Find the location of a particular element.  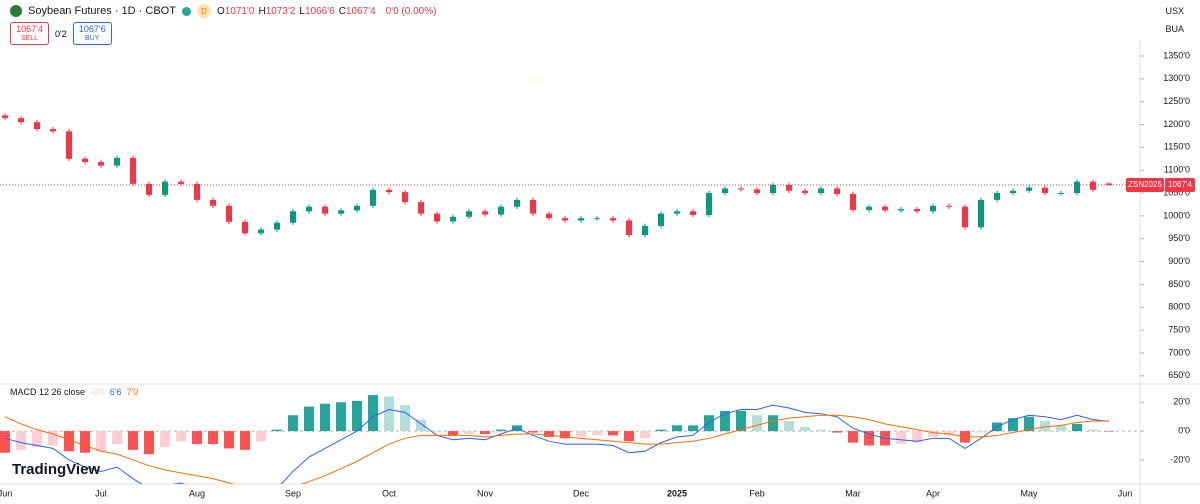

trade-buttons: 1067'4 SELL 0'2 1067'6 BUY is located at coordinates (61, 33).